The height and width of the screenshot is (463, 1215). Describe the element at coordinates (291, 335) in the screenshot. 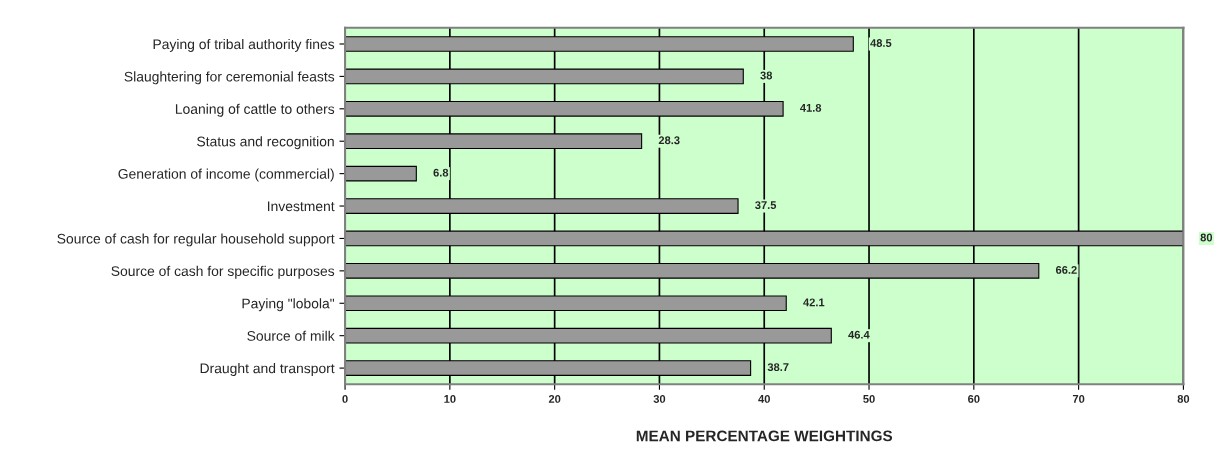

I see `y-tick-label: Source of milk` at that location.